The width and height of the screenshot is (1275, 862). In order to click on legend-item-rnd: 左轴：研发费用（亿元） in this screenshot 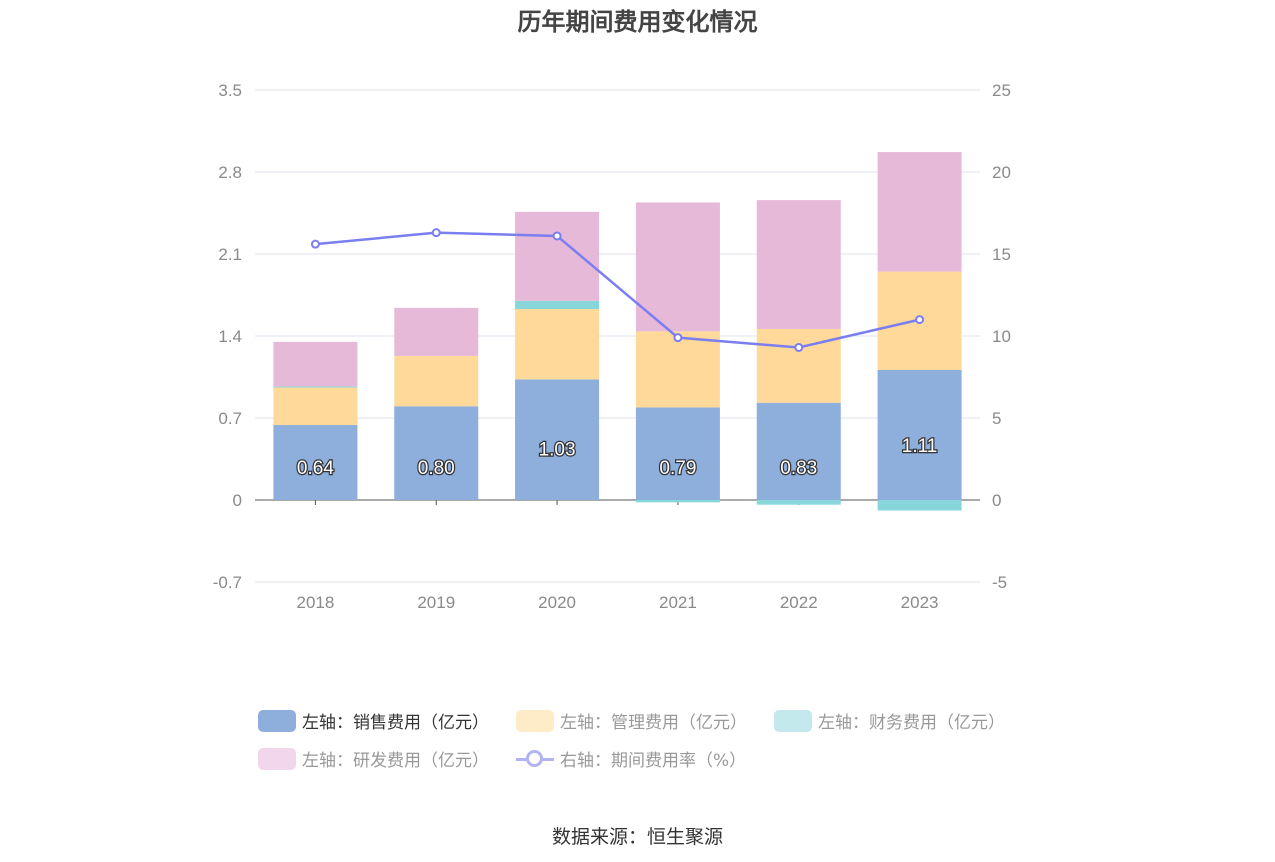, I will do `click(373, 758)`.